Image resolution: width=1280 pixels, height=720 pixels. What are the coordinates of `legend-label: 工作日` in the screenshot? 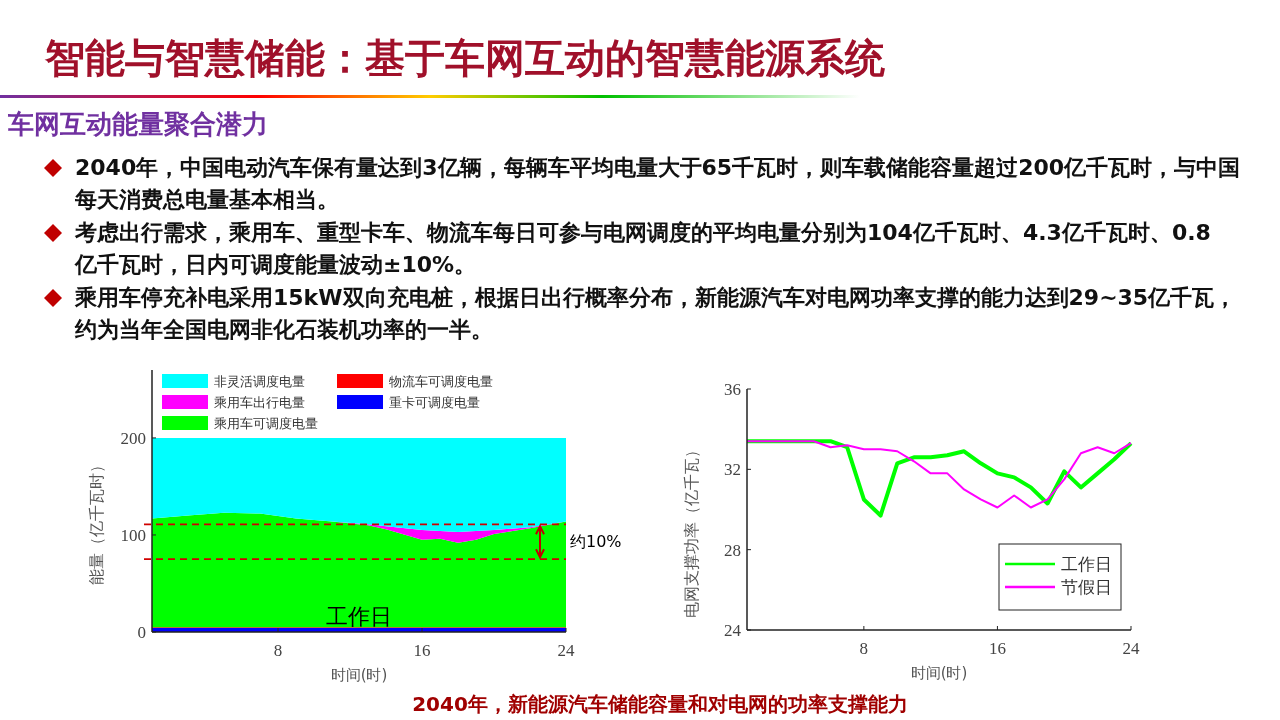 It's located at (1086, 563).